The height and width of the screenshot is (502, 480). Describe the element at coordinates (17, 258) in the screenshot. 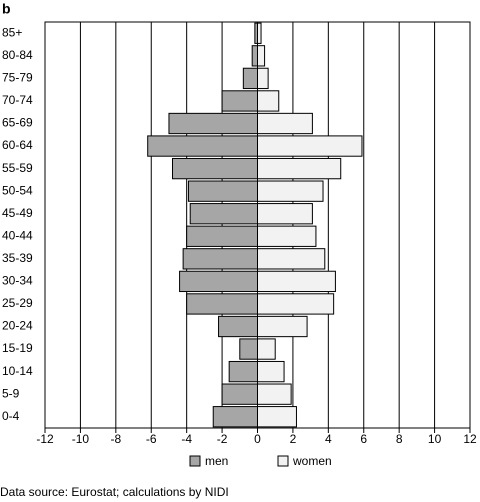

I see `y-tick-label: 35-39` at that location.